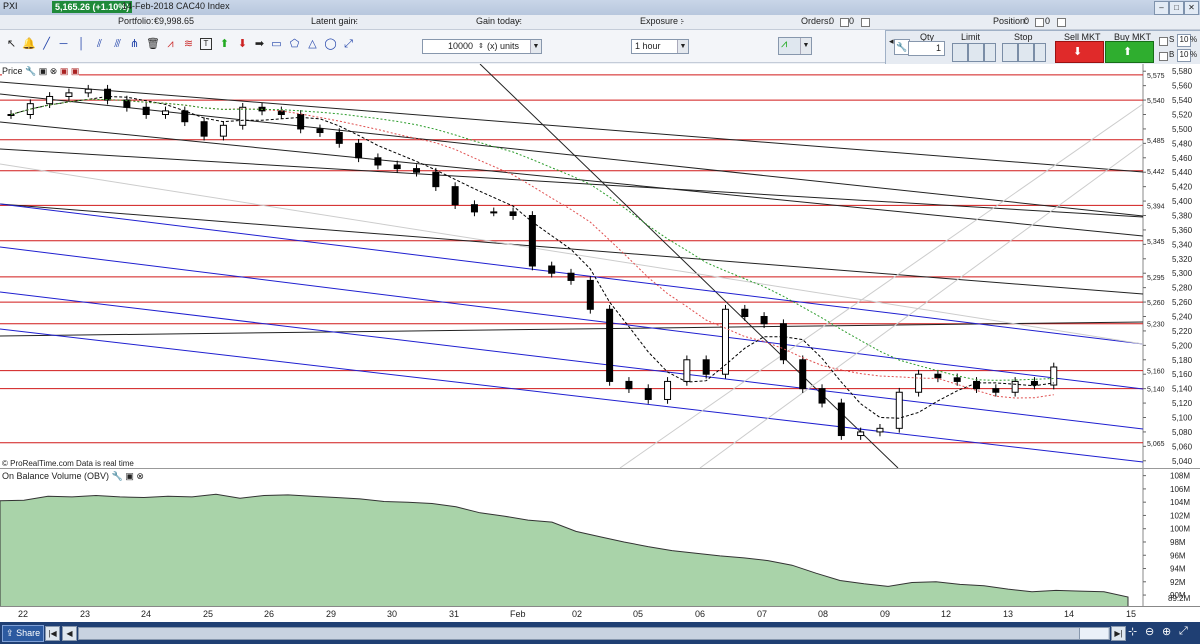 This screenshot has height=644, width=1200. I want to click on pitchfork-icon: ⋔, so click(134, 44).